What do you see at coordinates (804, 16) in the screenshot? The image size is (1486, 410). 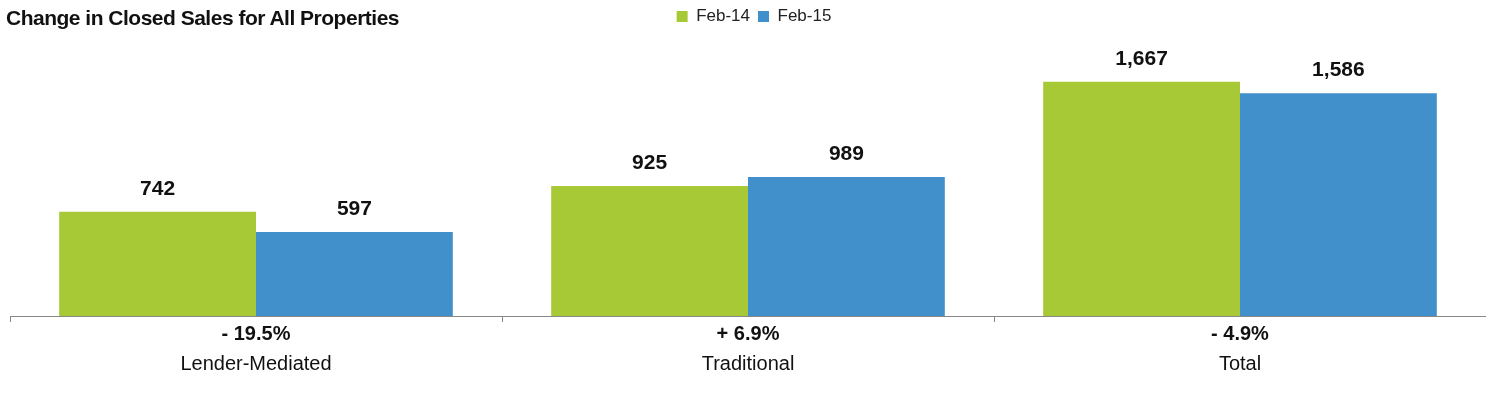 I see `legend-label: Feb-15` at bounding box center [804, 16].